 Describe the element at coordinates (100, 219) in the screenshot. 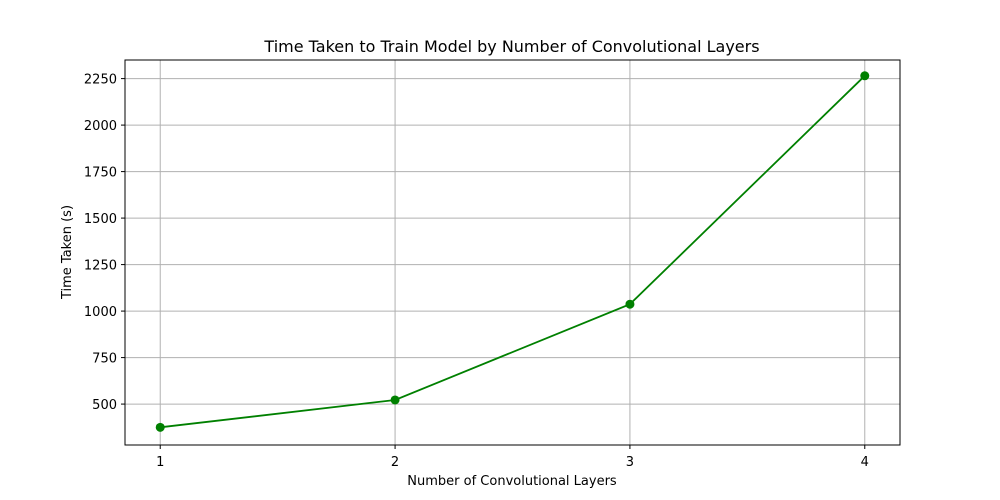

I see `y-tick-label: 1500` at that location.